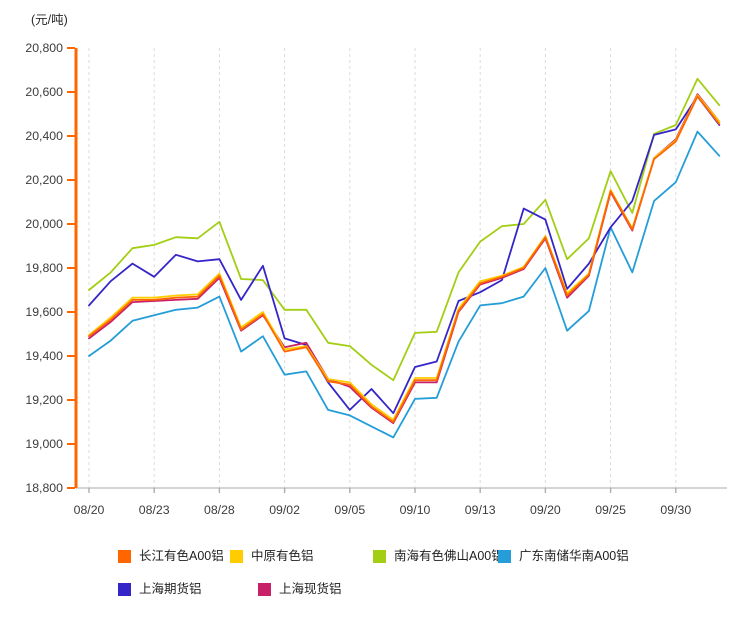 Image resolution: width=733 pixels, height=619 pixels. Describe the element at coordinates (44, 48) in the screenshot. I see `y-tick-label: 20,800` at that location.